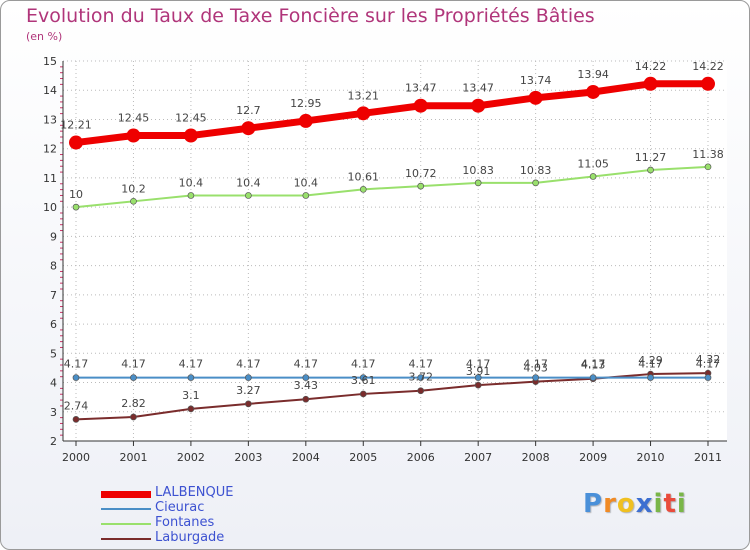 The height and width of the screenshot is (550, 750). Describe the element at coordinates (708, 154) in the screenshot. I see `data-label-fontanes: 11.38` at that location.